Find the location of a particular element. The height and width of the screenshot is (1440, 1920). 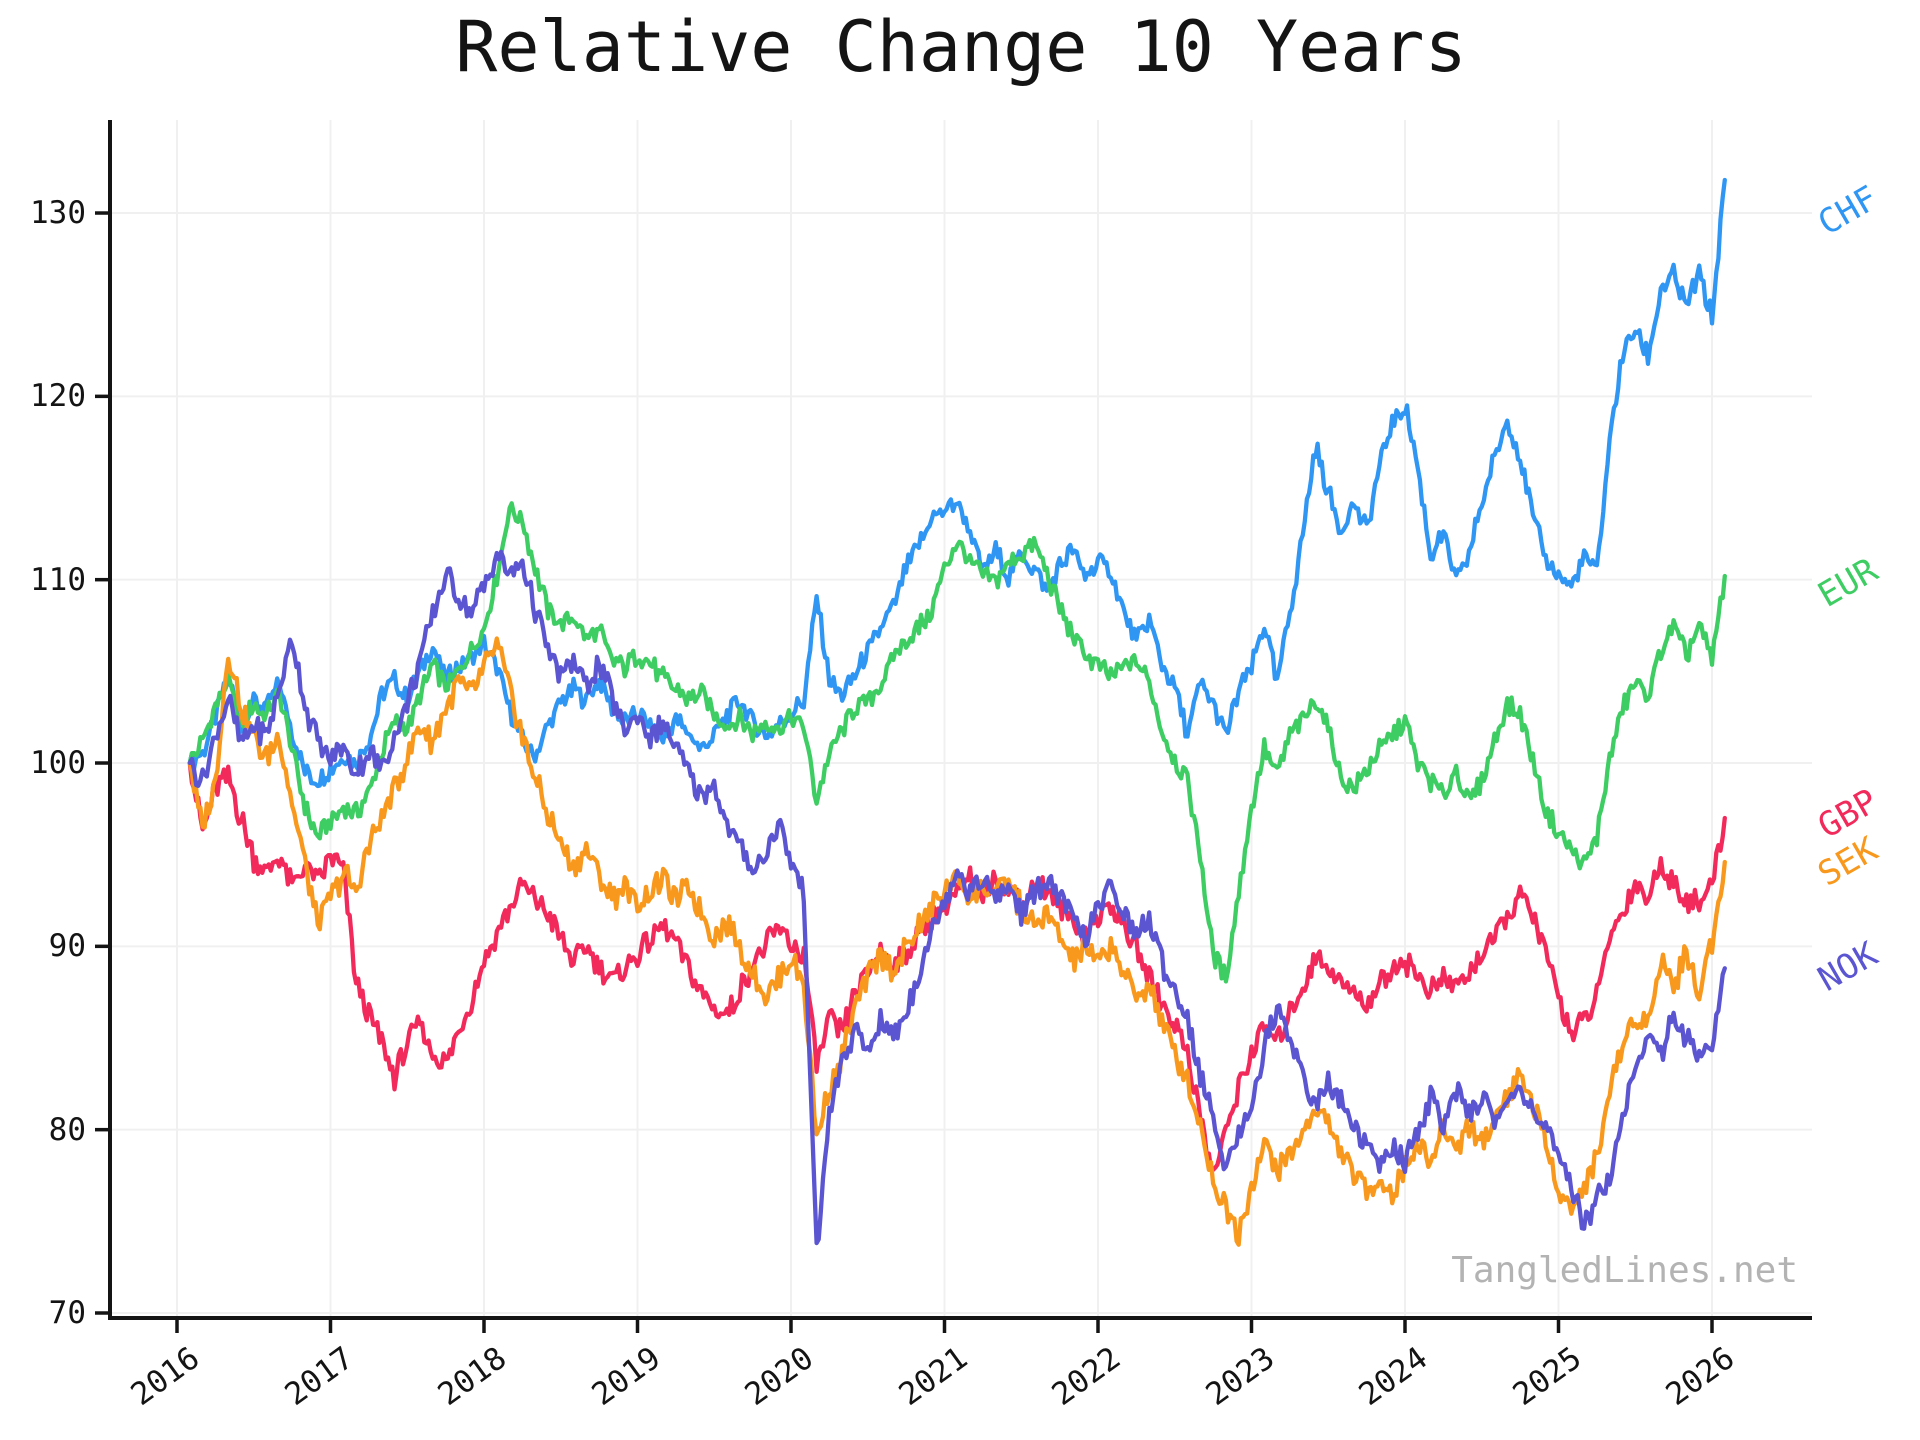

y-tick-label: 110 is located at coordinates (58, 579).